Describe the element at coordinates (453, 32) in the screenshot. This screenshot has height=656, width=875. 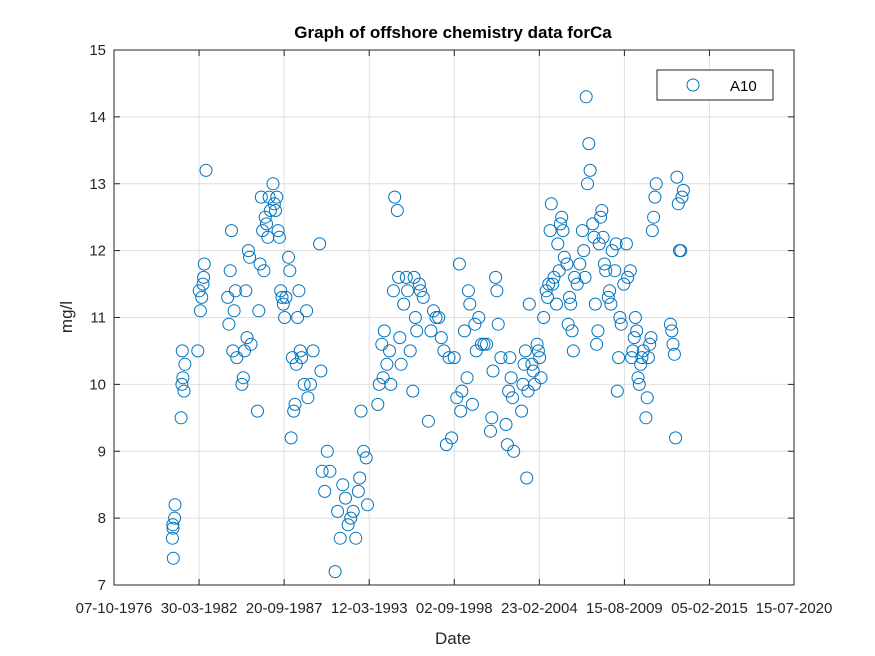
I see `chart-title: Graph of offshore chemistry data forCa` at that location.